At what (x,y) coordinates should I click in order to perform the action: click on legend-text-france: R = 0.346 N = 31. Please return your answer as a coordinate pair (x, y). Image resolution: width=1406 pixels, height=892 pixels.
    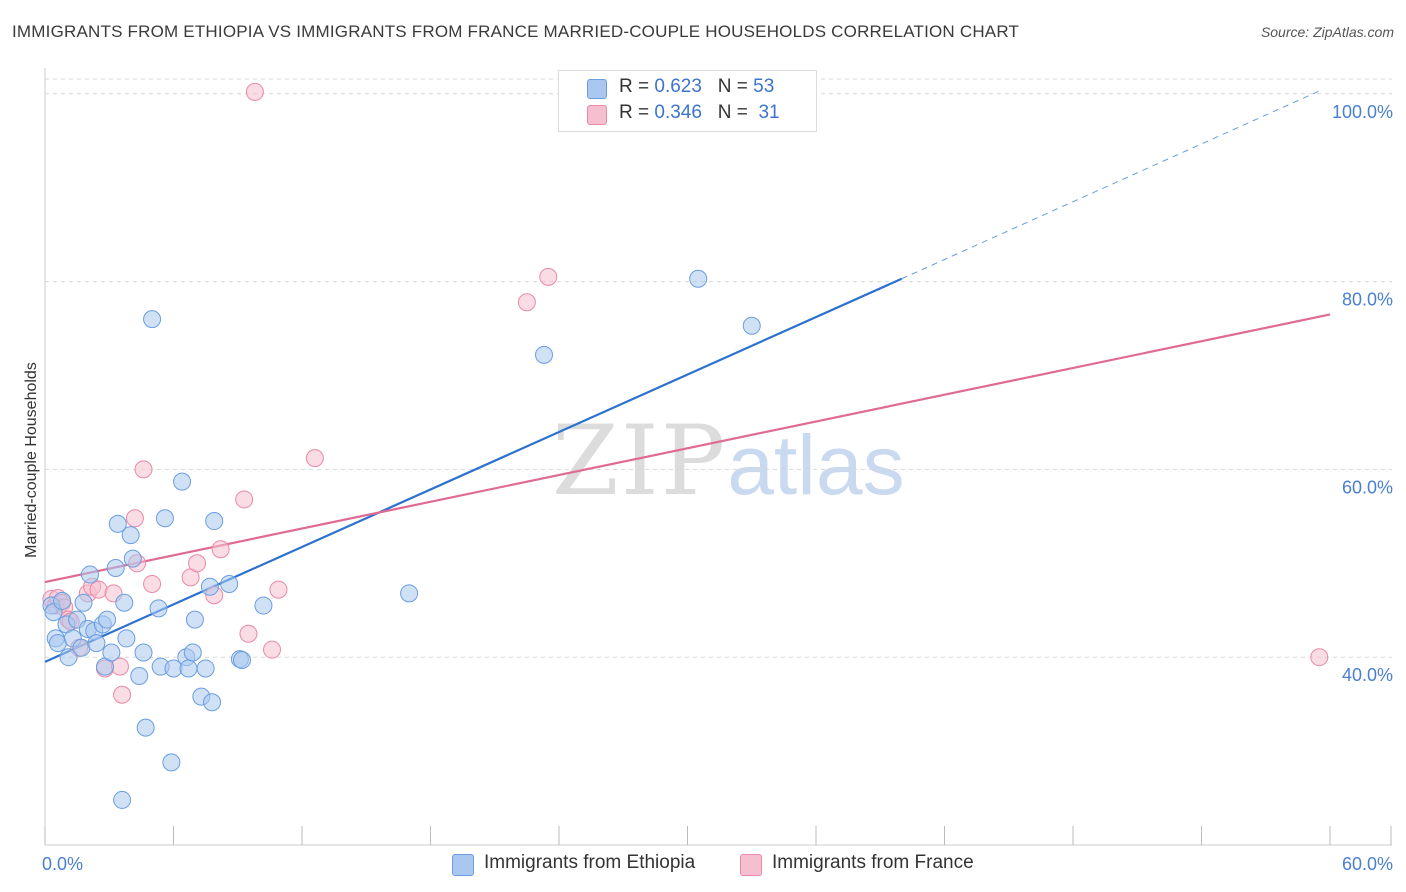
    Looking at the image, I should click on (699, 113).